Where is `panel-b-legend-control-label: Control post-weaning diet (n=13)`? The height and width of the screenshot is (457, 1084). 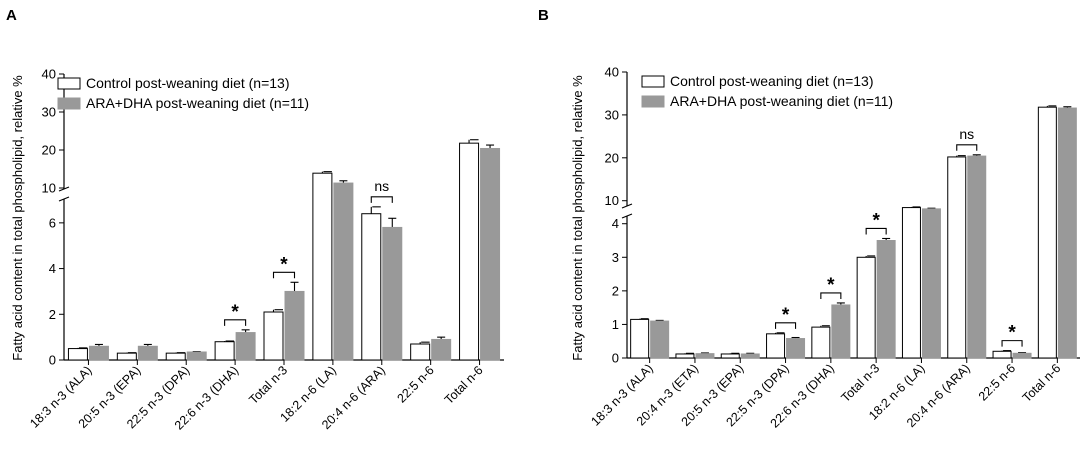
panel-b-legend-control-label: Control post-weaning diet (n=13) is located at coordinates (772, 81).